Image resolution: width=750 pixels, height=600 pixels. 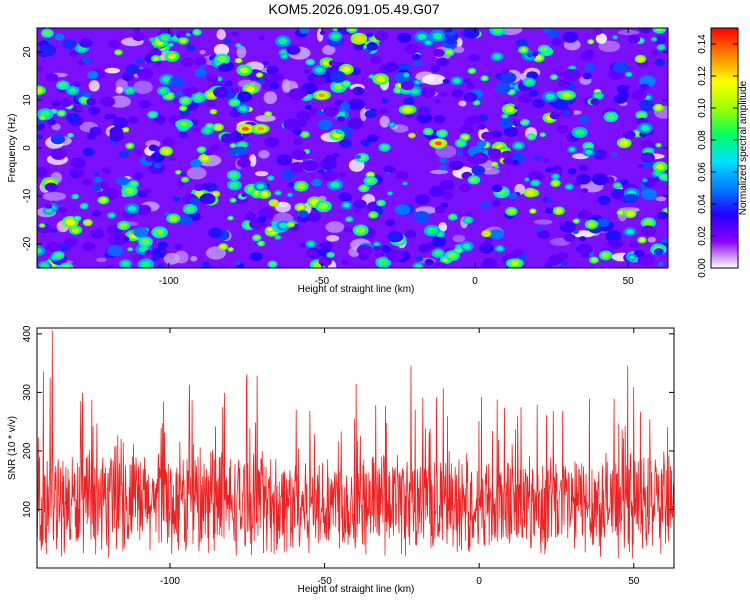 I want to click on colorbar-tick-label: 0.10, so click(x=702, y=108).